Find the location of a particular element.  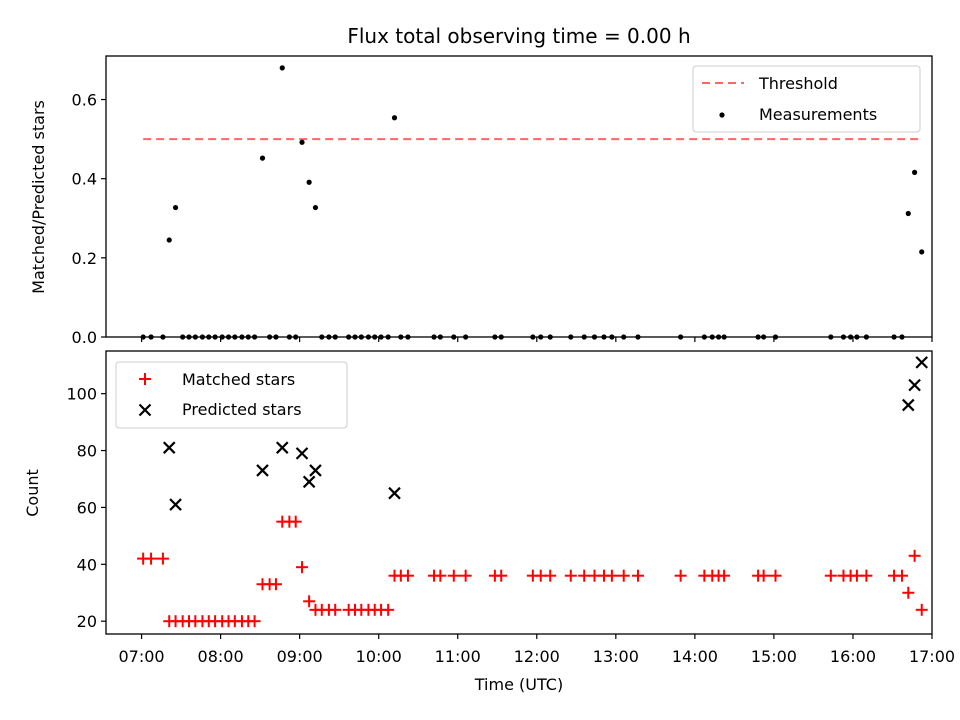

legend-predicted-label: Predicted stars is located at coordinates (242, 409).